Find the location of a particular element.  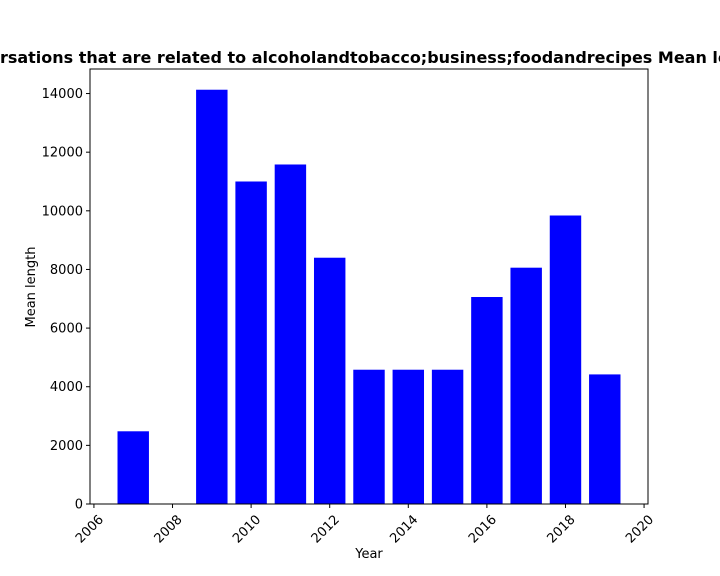

y-tick-label: 8000 is located at coordinates (66, 270).